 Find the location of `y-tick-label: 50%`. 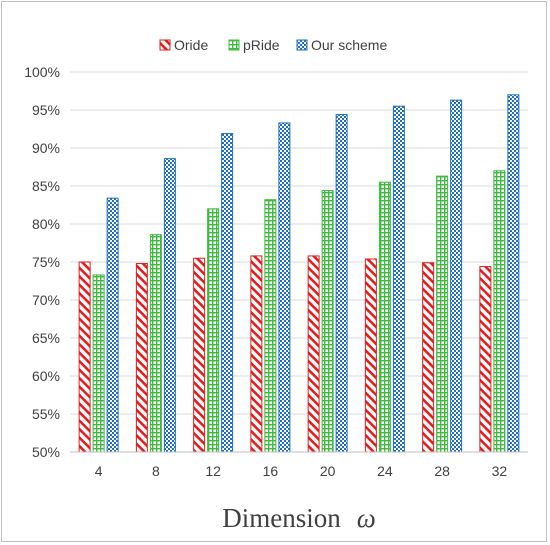

y-tick-label: 50% is located at coordinates (46, 452).